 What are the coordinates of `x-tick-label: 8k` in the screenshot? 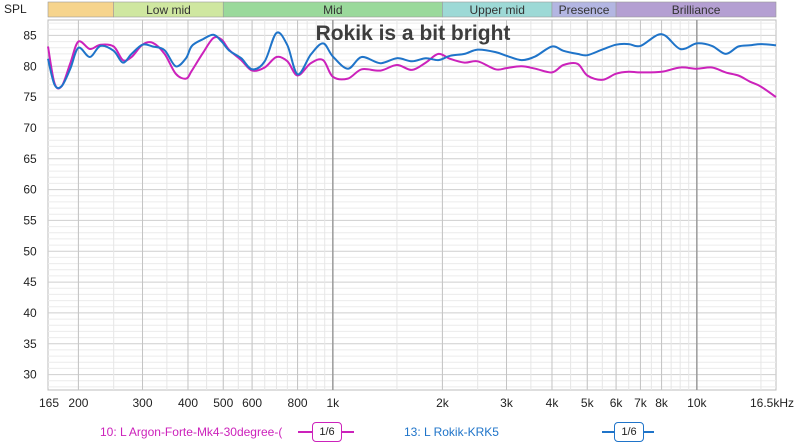 It's located at (662, 403).